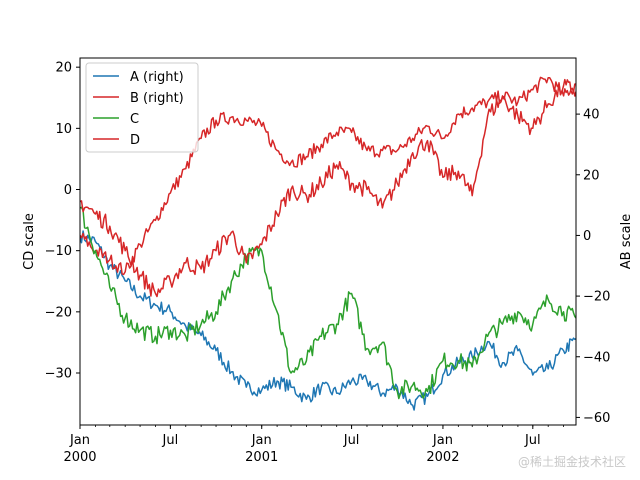  What do you see at coordinates (79, 457) in the screenshot?
I see `x-tick-year-label: 2000` at bounding box center [79, 457].